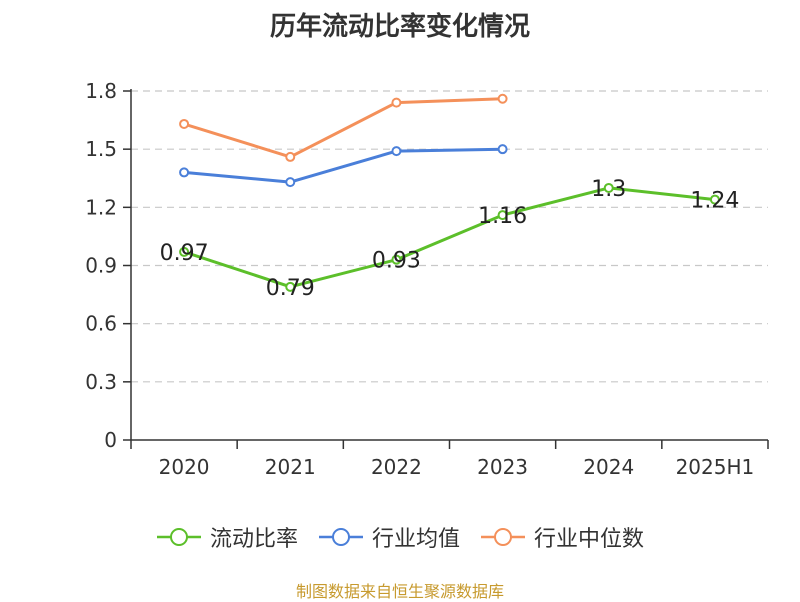  I want to click on y-tick-label: 1.5, so click(101, 149).